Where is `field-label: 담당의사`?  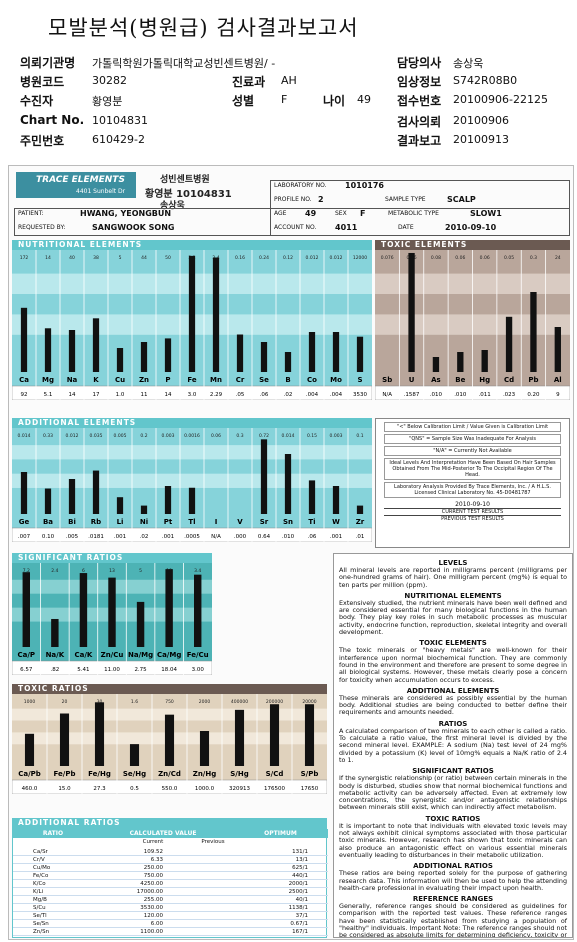
field-label: 담당의사 is located at coordinates (419, 63).